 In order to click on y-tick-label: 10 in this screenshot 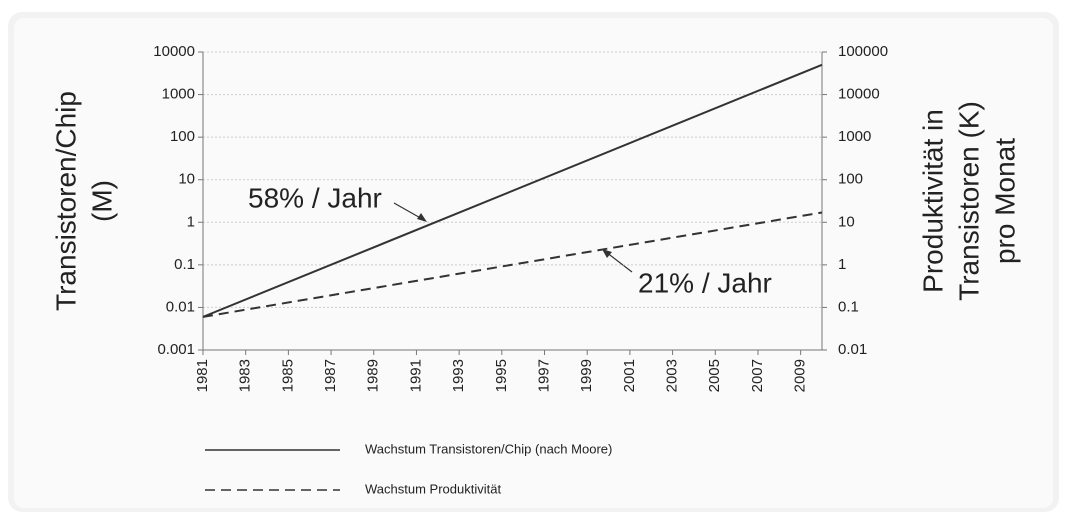, I will do `click(186, 179)`.